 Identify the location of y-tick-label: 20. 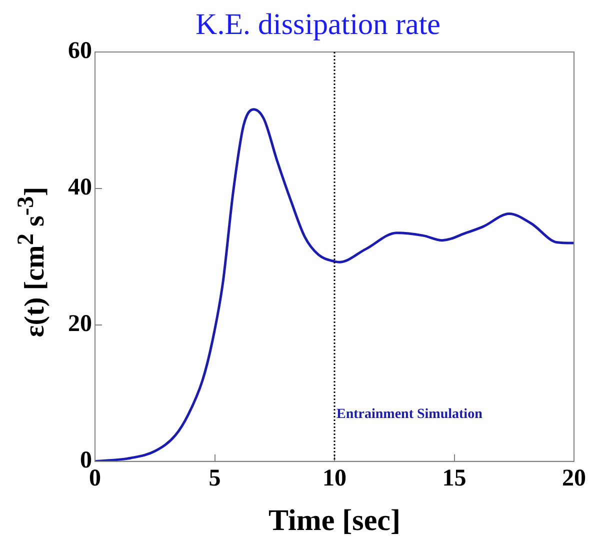
(80, 324).